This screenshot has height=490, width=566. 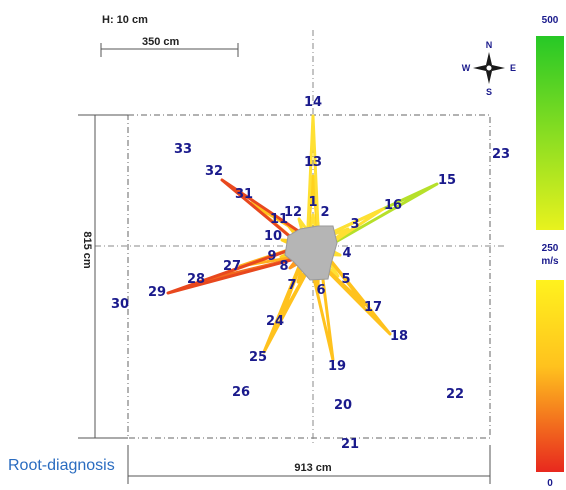 What do you see at coordinates (550, 133) in the screenshot?
I see `velocity-scale-upper` at bounding box center [550, 133].